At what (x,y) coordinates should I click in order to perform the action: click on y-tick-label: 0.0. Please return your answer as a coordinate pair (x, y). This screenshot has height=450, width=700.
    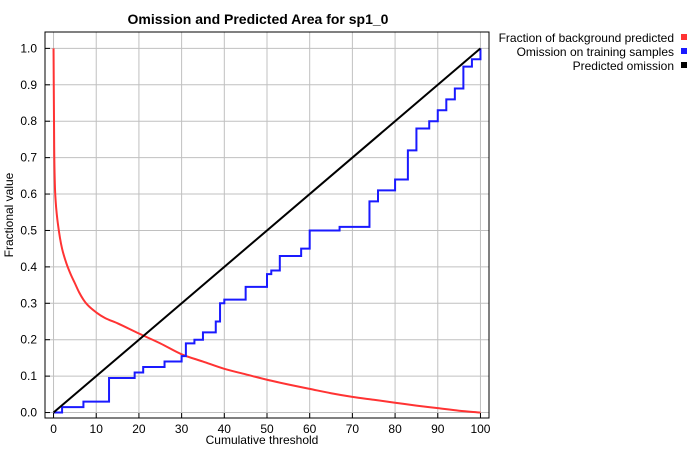
    Looking at the image, I should click on (28, 413).